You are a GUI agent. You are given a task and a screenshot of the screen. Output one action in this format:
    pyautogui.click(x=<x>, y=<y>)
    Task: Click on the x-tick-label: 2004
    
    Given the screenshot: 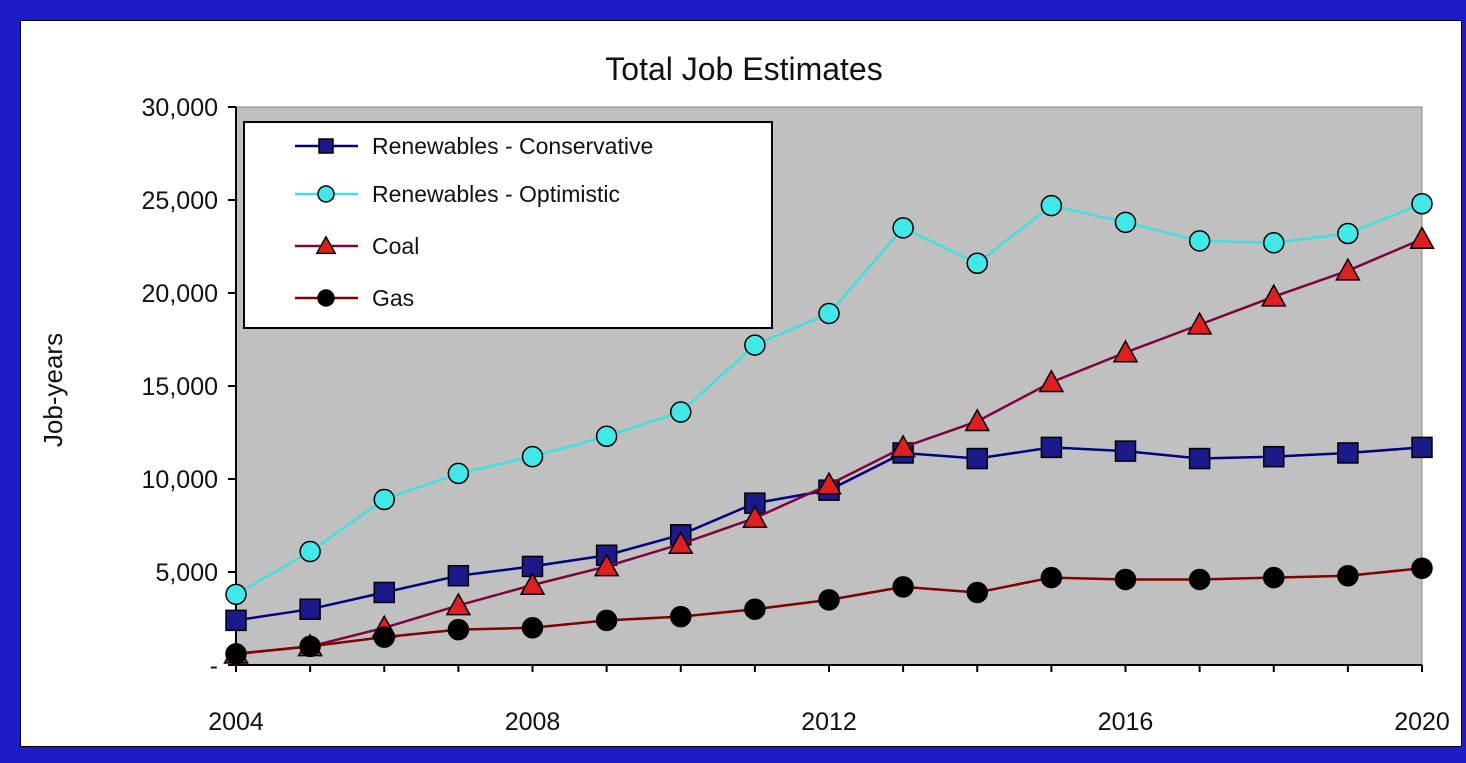 What is the action you would take?
    pyautogui.click(x=236, y=722)
    